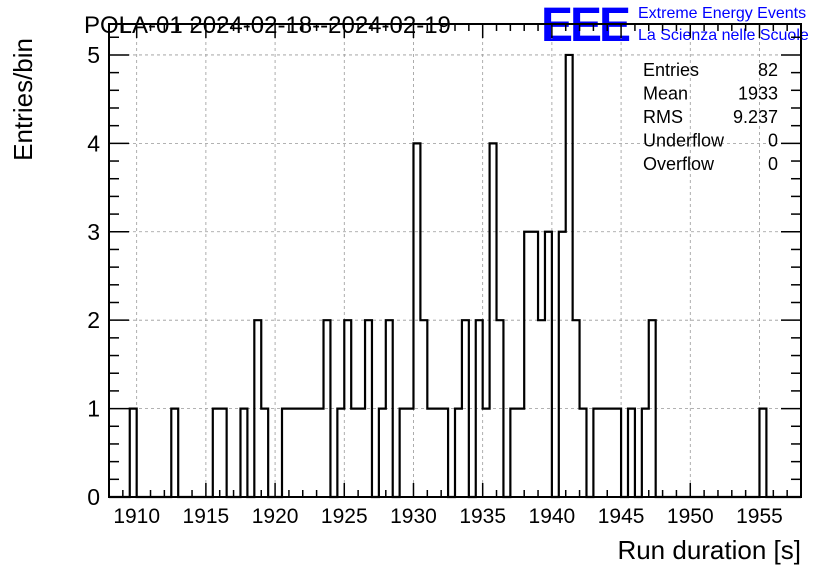  Describe the element at coordinates (671, 70) in the screenshot. I see `stats-label: Entries` at that location.